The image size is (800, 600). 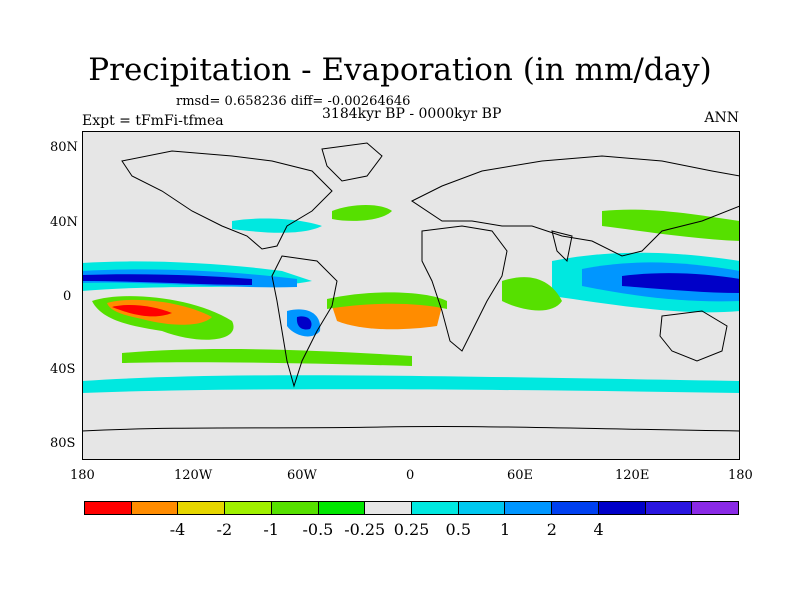 What do you see at coordinates (412, 114) in the screenshot?
I see `period-label: 3184kyr BP - 0000kyr BP` at bounding box center [412, 114].